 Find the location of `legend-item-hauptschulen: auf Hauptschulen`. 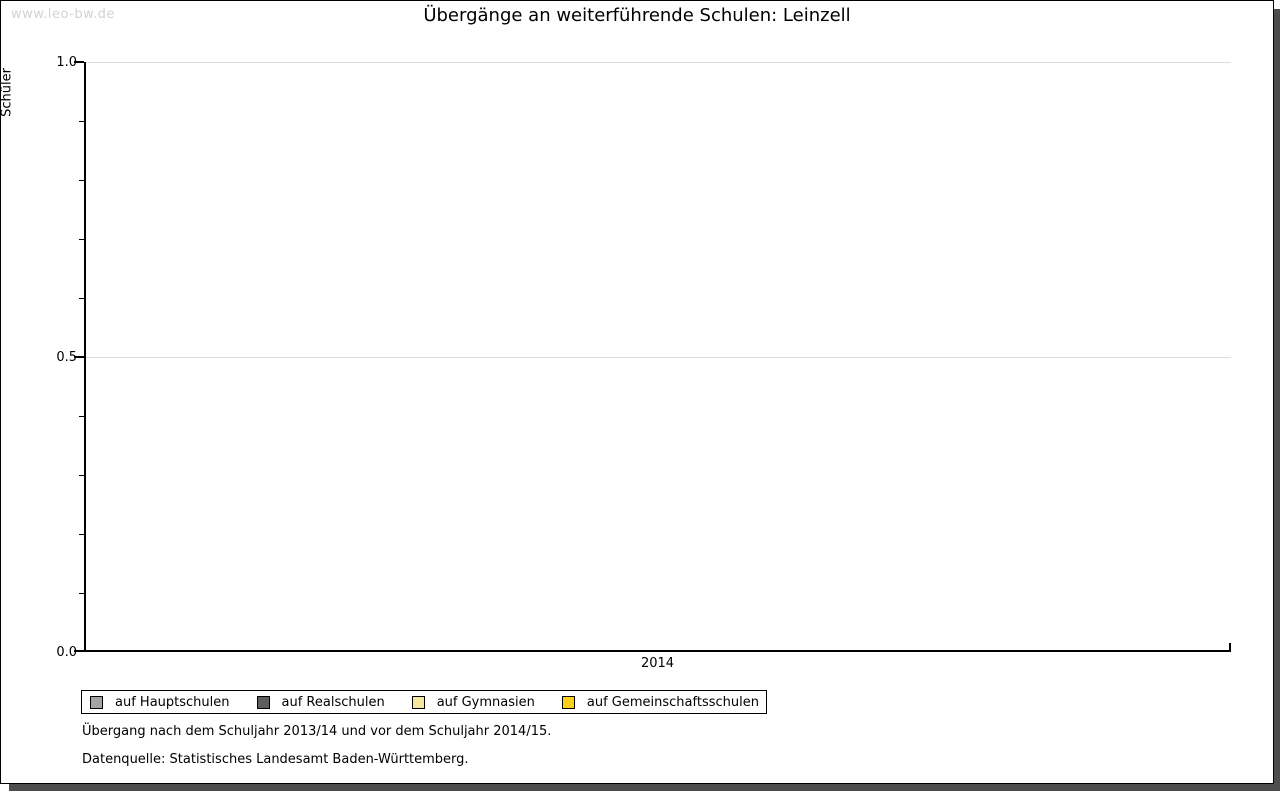

legend-item-hauptschulen: auf Hauptschulen is located at coordinates (160, 702).